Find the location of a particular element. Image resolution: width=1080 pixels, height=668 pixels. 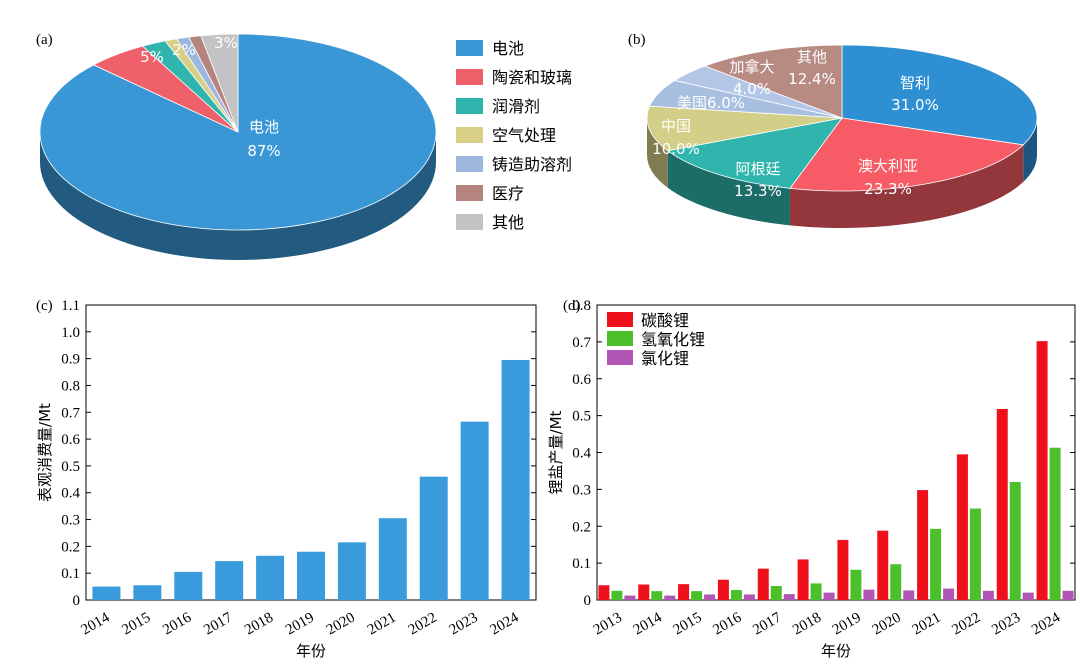

panel-d-label: (d) is located at coordinates (572, 306).